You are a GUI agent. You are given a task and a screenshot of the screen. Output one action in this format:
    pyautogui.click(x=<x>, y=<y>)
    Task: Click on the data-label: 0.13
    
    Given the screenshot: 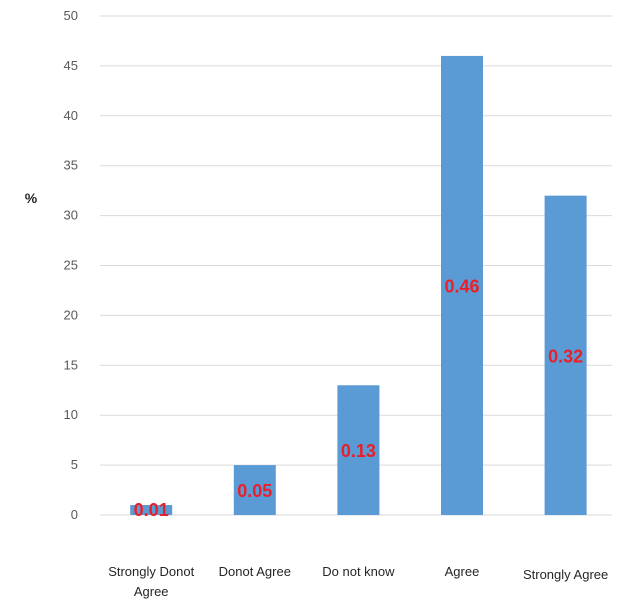 What is the action you would take?
    pyautogui.click(x=358, y=451)
    